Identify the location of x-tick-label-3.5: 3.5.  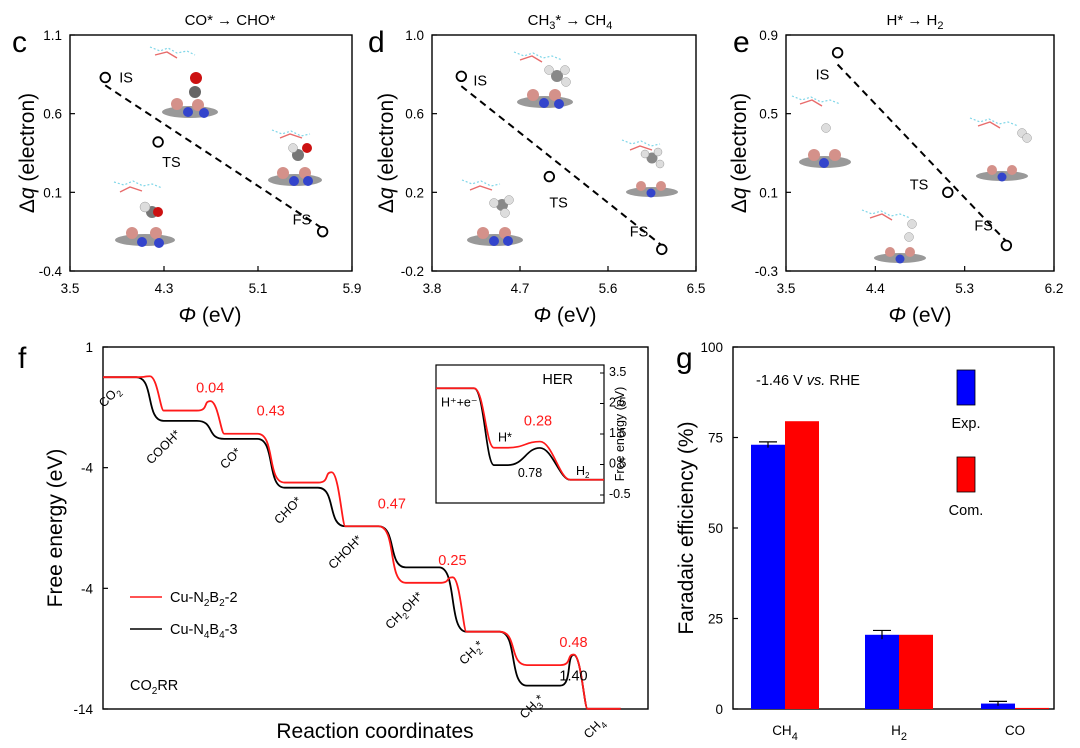
(786, 288).